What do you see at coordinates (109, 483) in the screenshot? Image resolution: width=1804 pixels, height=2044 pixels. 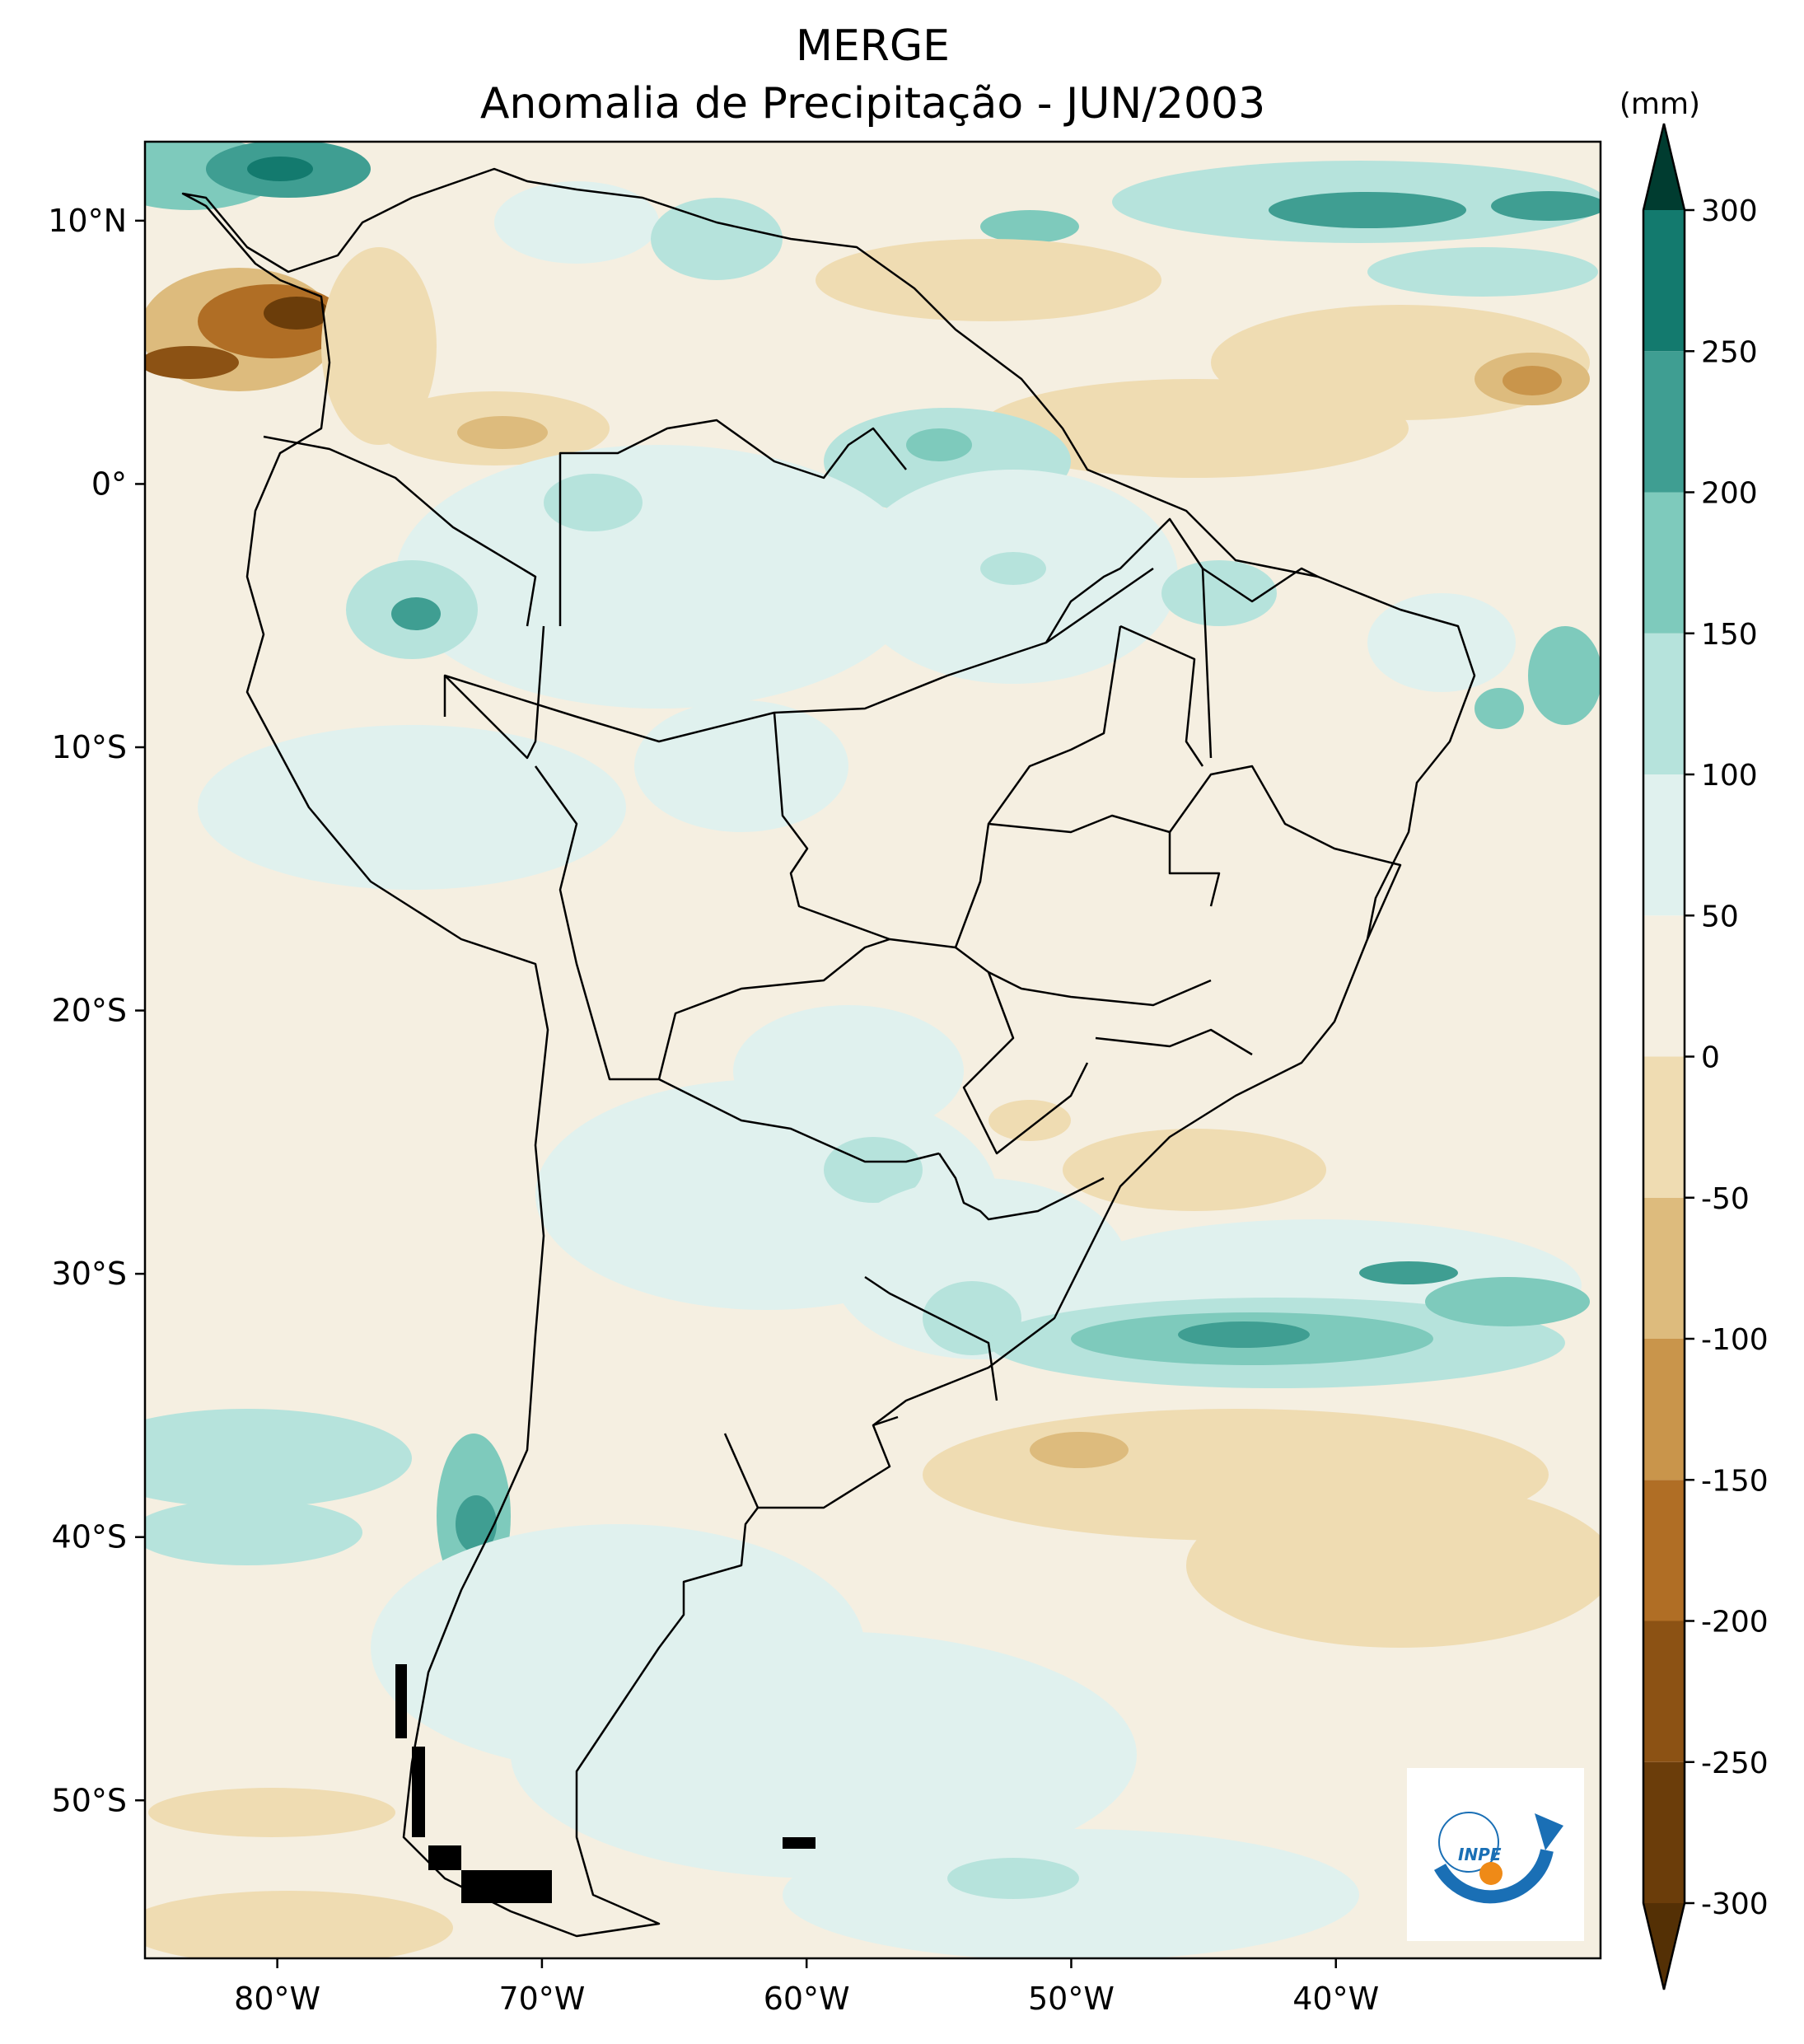 I see `lat-tick-label: 0°` at bounding box center [109, 483].